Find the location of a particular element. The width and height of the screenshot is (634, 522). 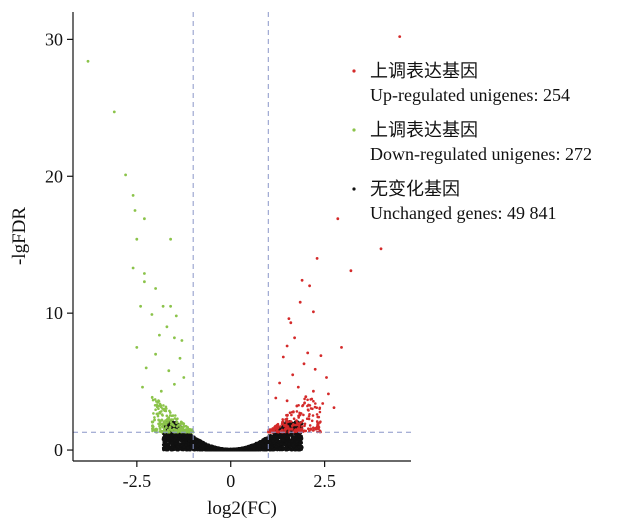

x-tick-label: 0 is located at coordinates (230, 481).